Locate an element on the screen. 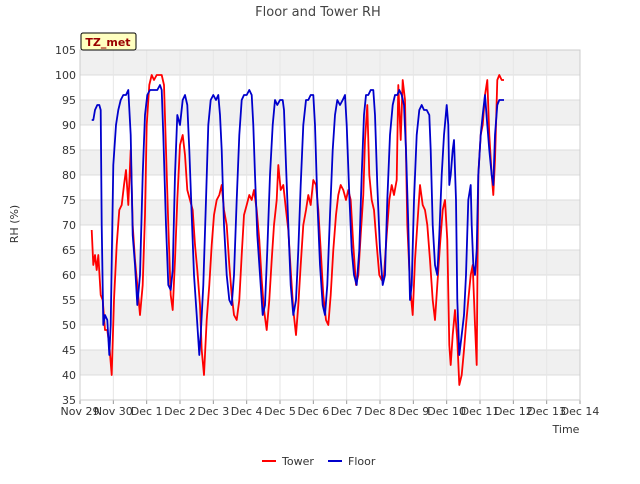 Image resolution: width=640 pixels, height=484 pixels. x-axis-label: Time is located at coordinates (566, 429).